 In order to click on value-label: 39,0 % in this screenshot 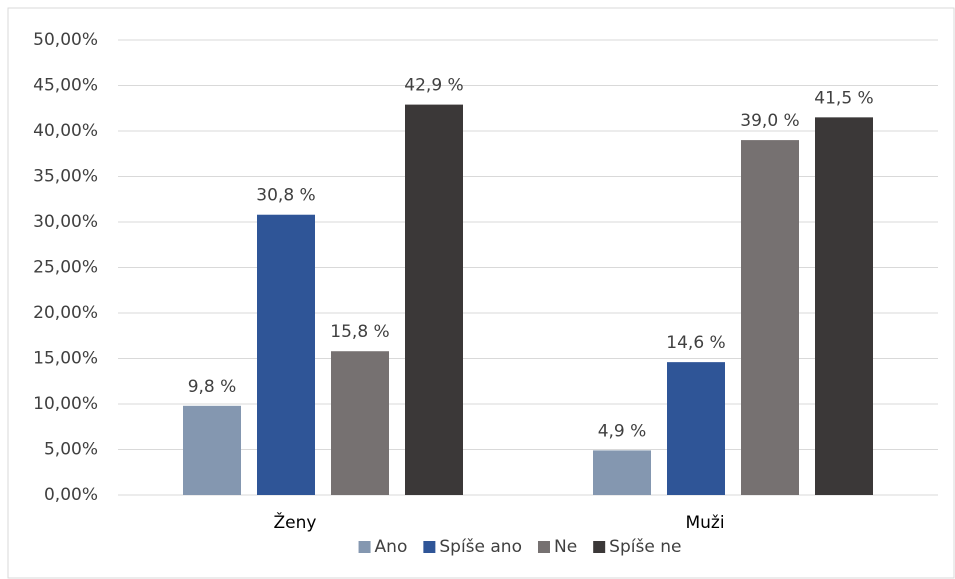, I will do `click(769, 121)`.